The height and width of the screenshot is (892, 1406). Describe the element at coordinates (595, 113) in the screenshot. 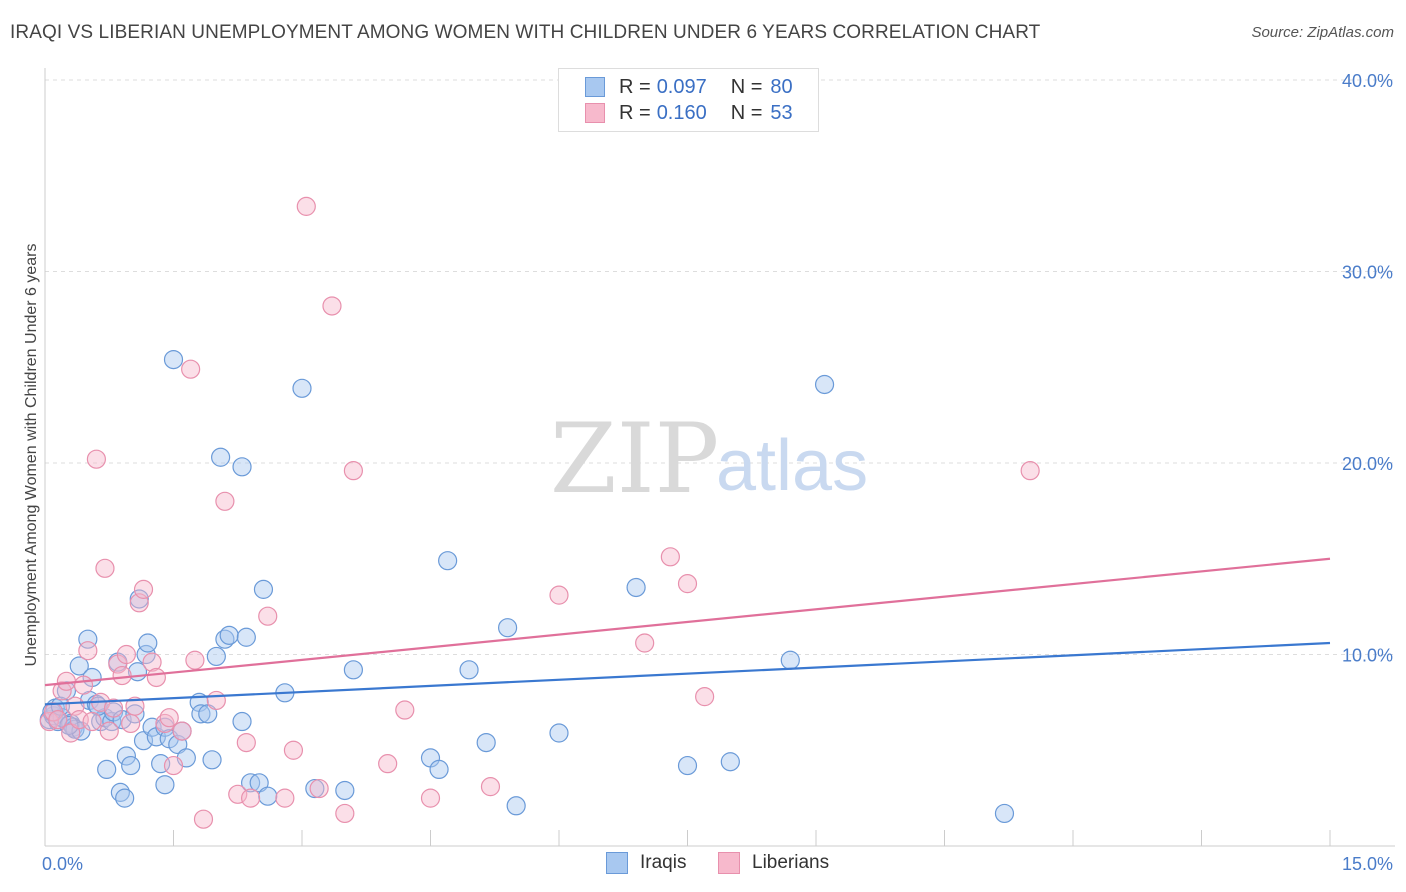

I see `liberian-swatch` at that location.